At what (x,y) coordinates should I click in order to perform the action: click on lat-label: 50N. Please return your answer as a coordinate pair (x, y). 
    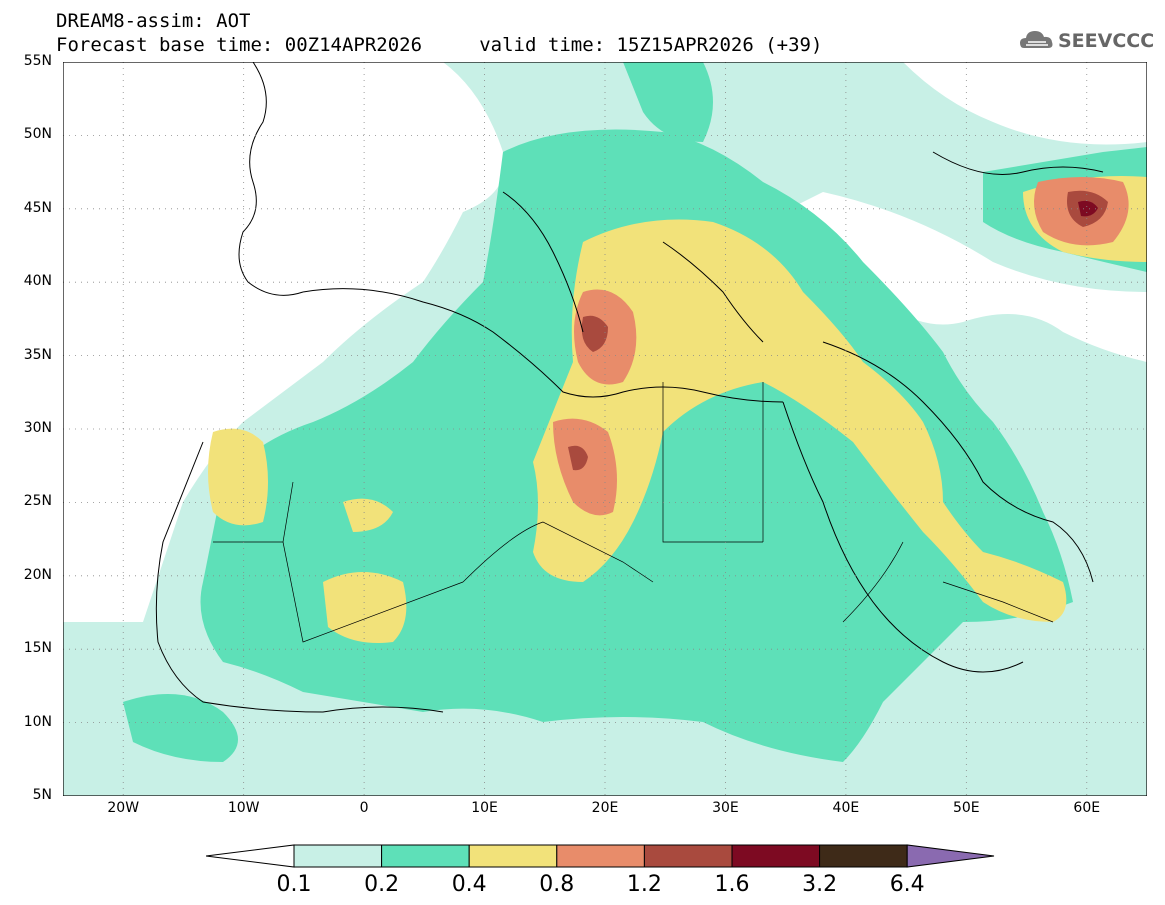
    Looking at the image, I should click on (37, 134).